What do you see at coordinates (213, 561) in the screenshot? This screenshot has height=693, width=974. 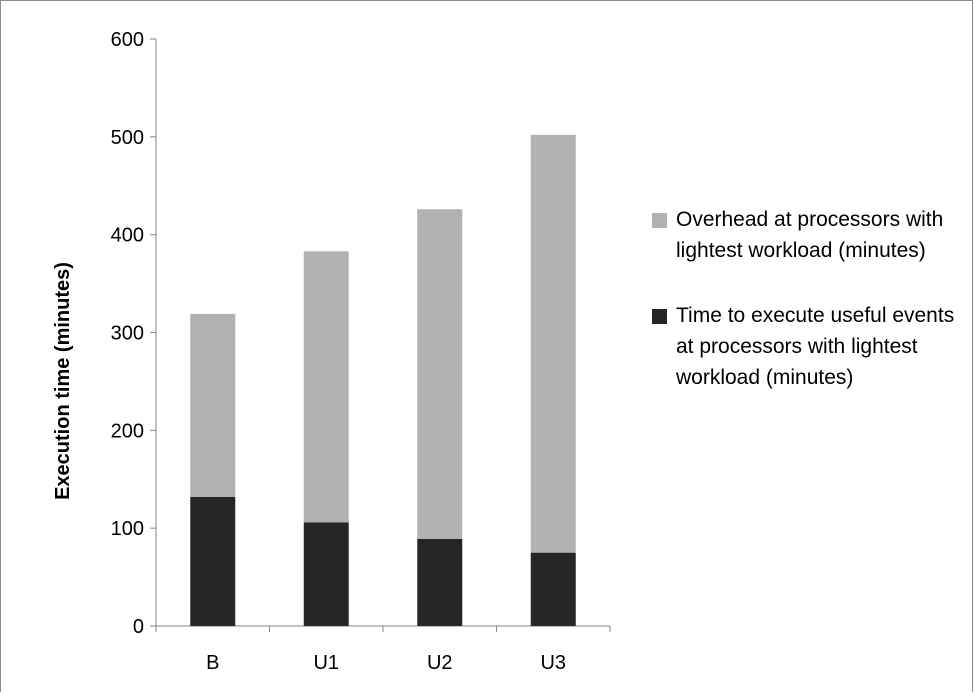 I see `bar-useful-time-b` at bounding box center [213, 561].